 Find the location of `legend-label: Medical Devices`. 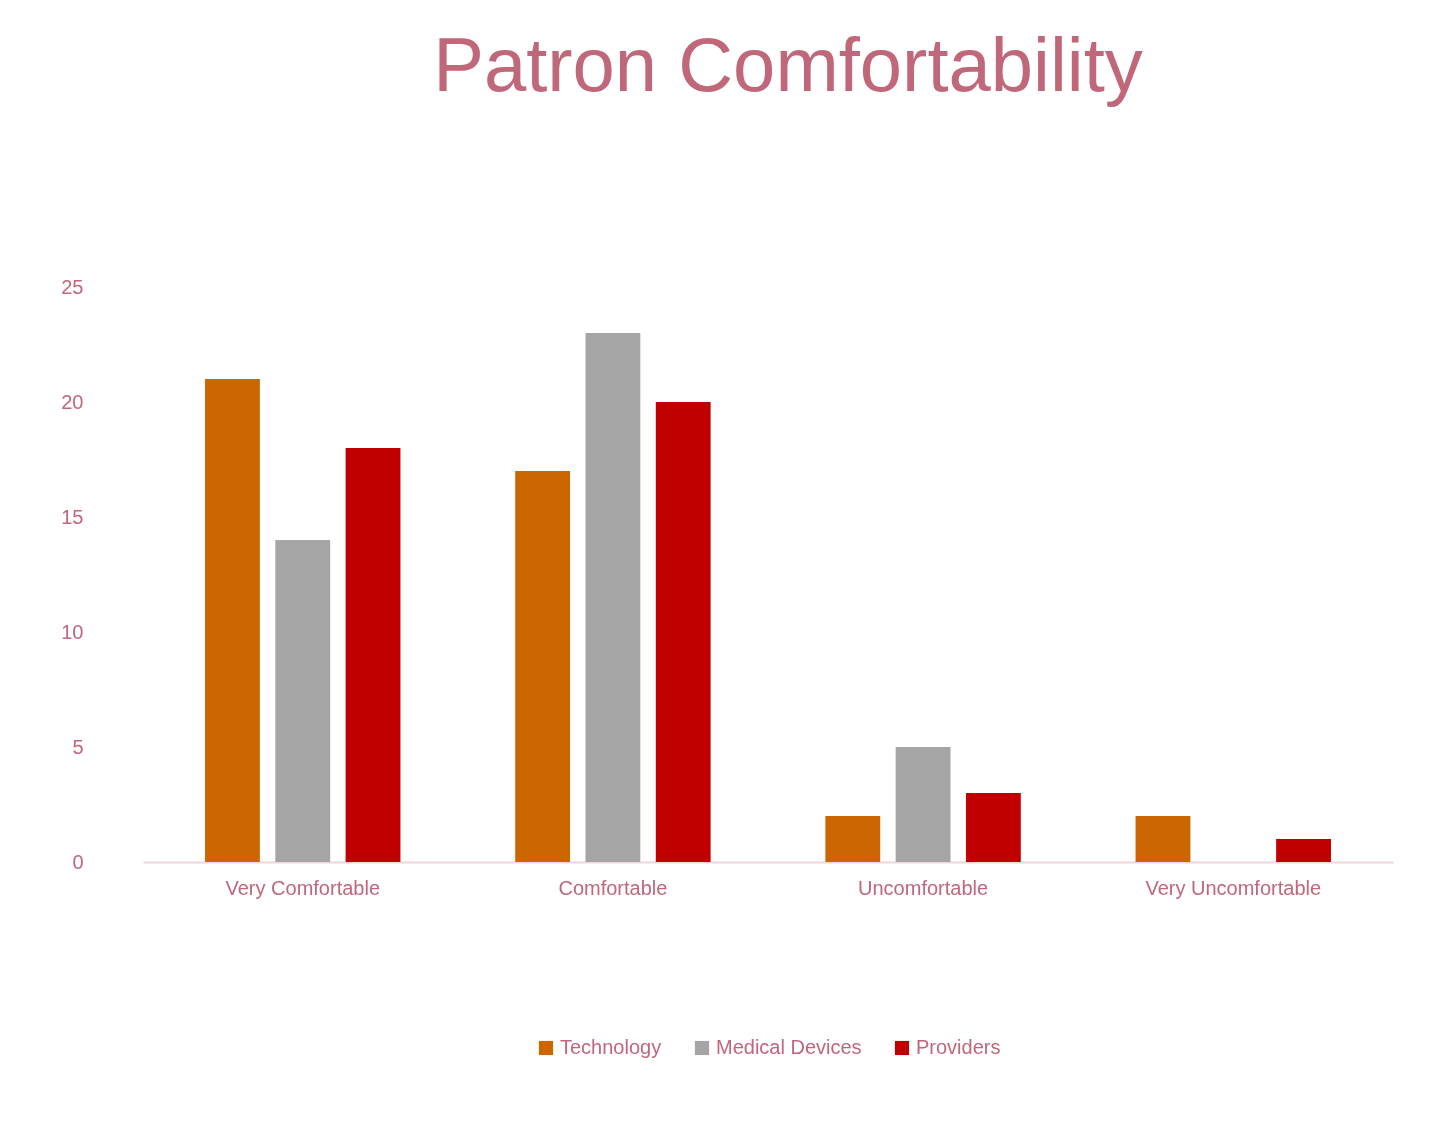

legend-label: Medical Devices is located at coordinates (789, 1047).